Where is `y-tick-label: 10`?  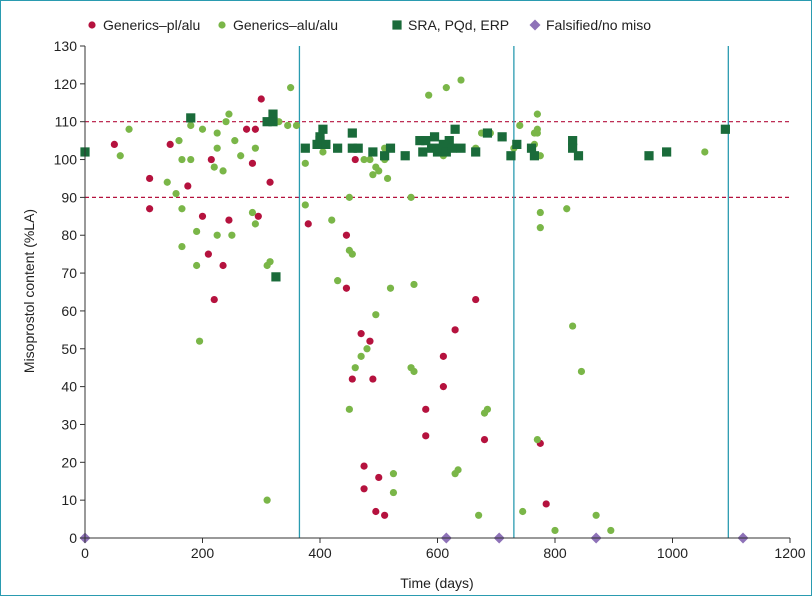
y-tick-label: 10 is located at coordinates (69, 500).